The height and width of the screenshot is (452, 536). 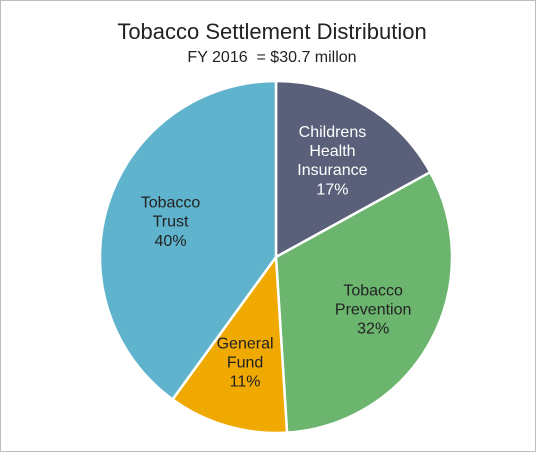 What do you see at coordinates (271, 57) in the screenshot?
I see `chart-subtitle: FY 2016 = $30.7 millon` at bounding box center [271, 57].